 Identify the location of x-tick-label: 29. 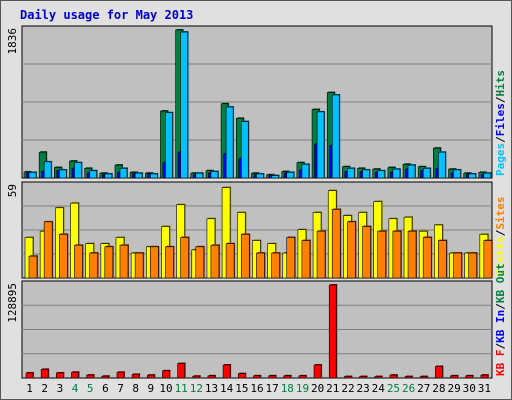
(453, 388).